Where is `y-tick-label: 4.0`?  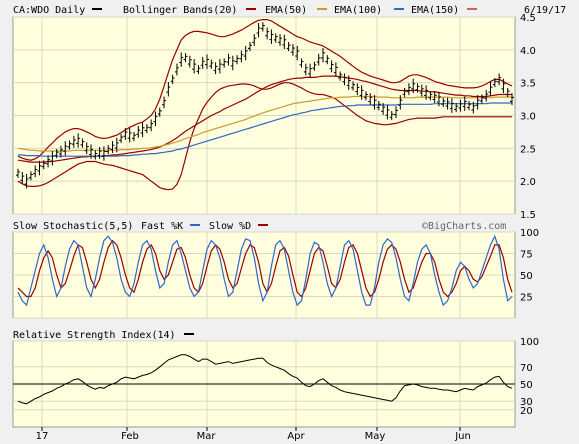
y-tick-label: 4.0 is located at coordinates (528, 51).